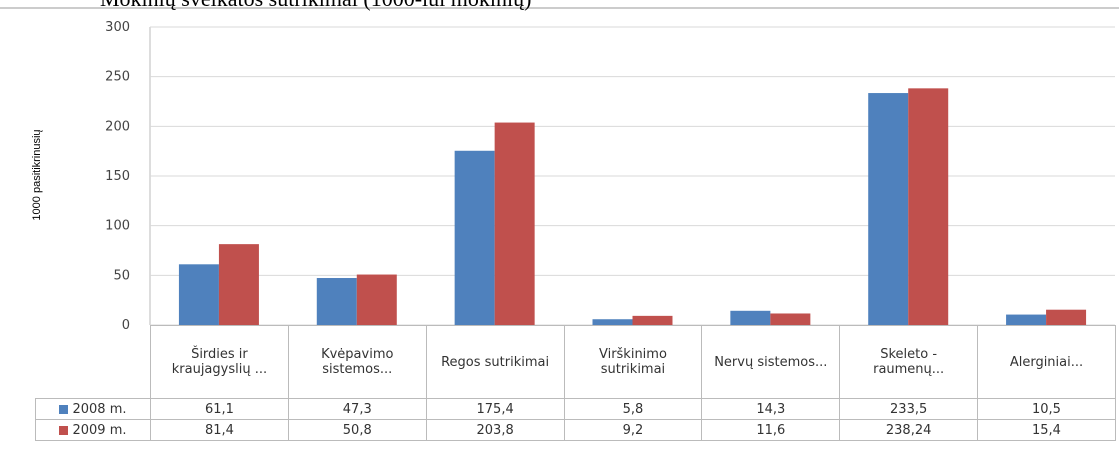 The width and height of the screenshot is (1119, 450). I want to click on legend-label: 2008 m., so click(99, 409).